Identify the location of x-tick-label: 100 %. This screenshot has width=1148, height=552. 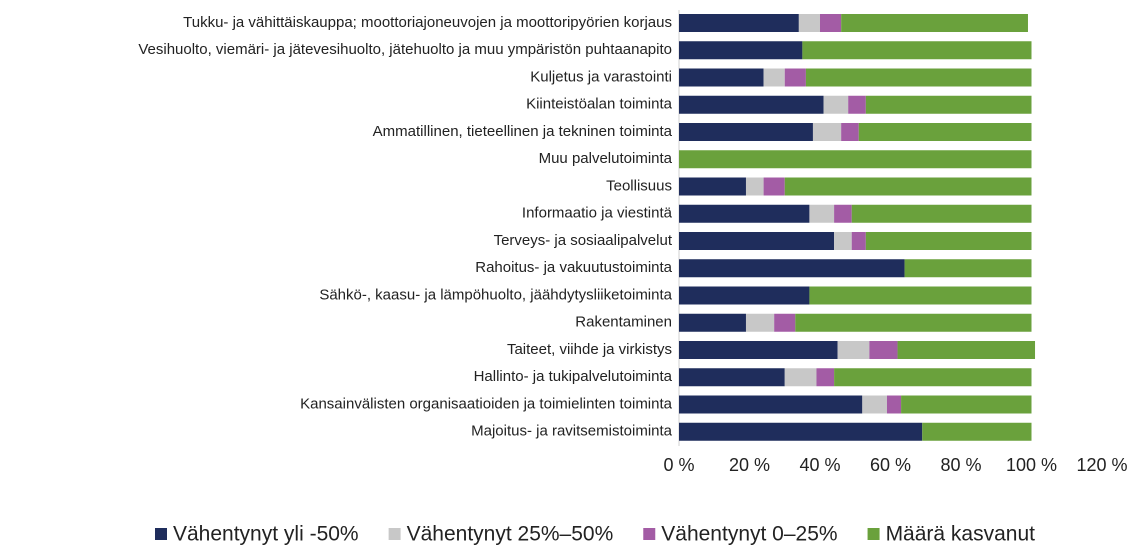
(1031, 465).